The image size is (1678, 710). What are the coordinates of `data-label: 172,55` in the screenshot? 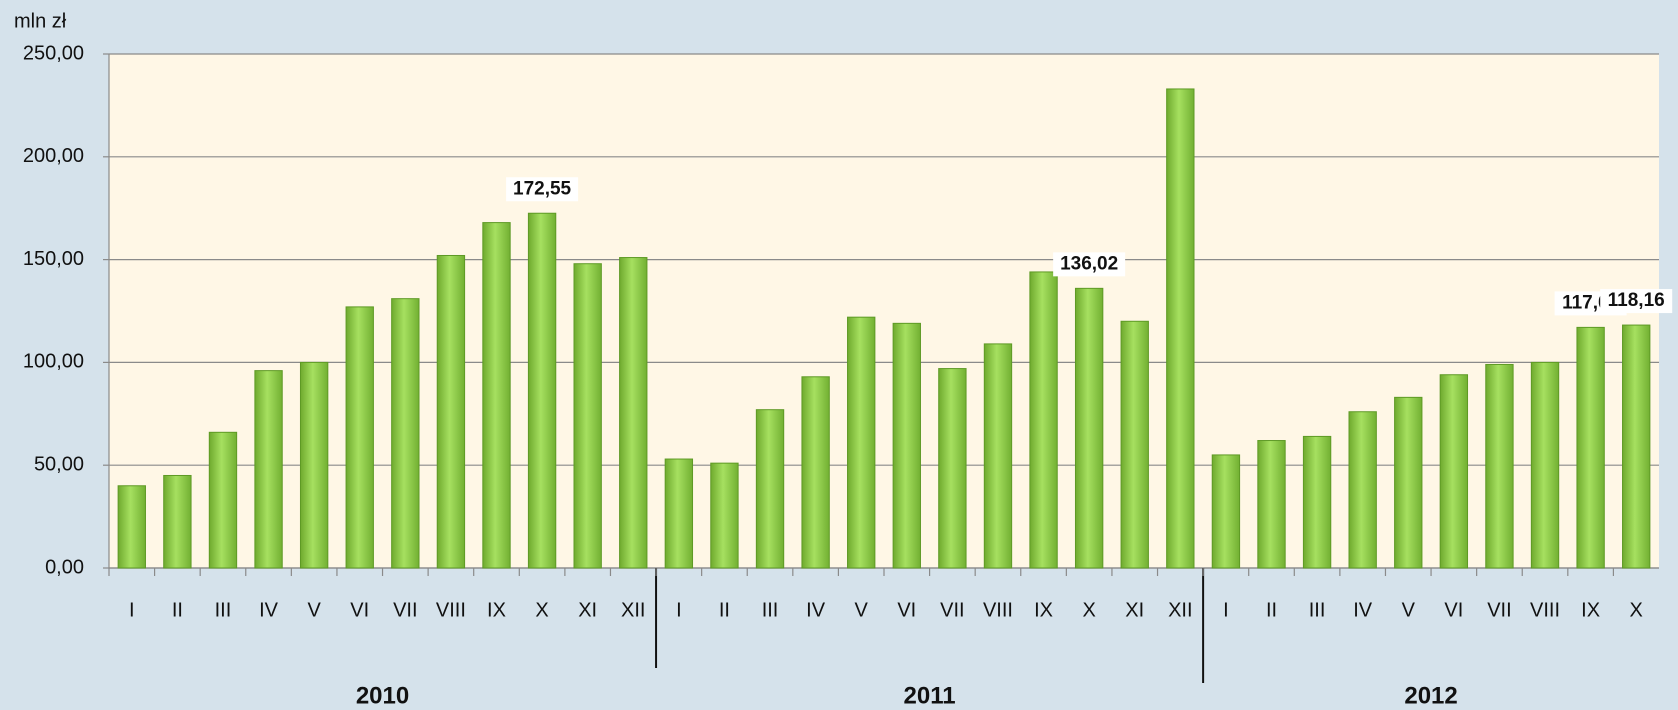 It's located at (542, 188).